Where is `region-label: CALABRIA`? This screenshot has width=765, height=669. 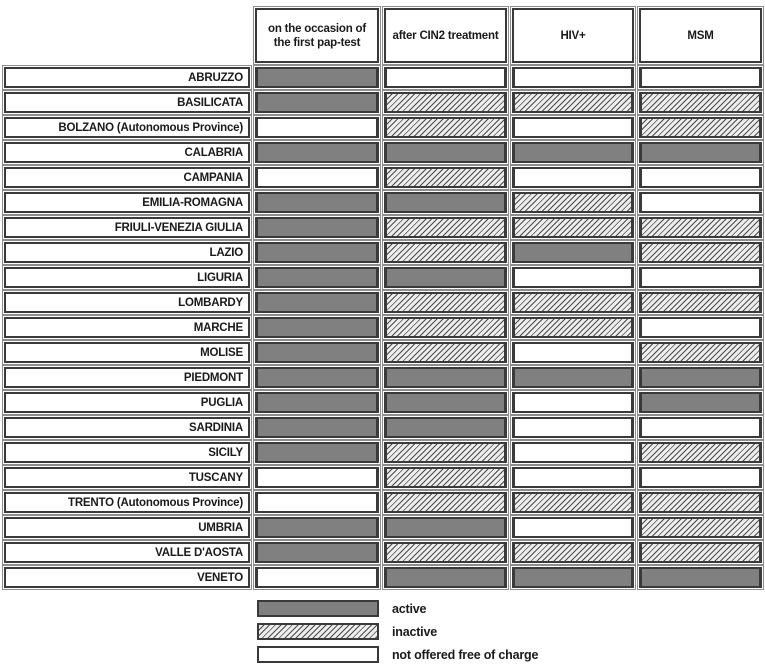 region-label: CALABRIA is located at coordinates (127, 152).